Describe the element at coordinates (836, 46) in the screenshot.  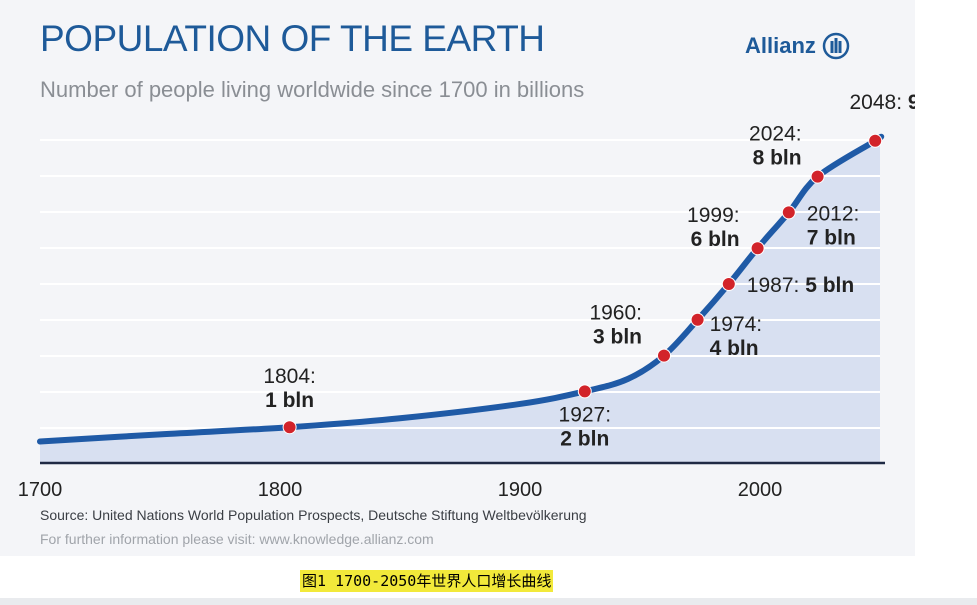
I see `allianz-emblem-icon` at that location.